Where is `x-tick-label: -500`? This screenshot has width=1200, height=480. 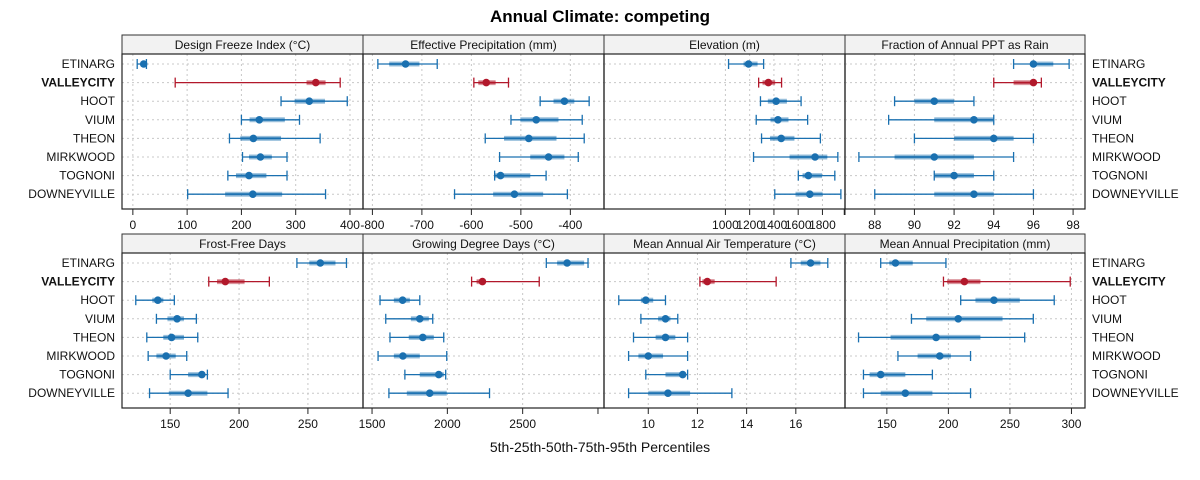 x-tick-label: -500 is located at coordinates (521, 225).